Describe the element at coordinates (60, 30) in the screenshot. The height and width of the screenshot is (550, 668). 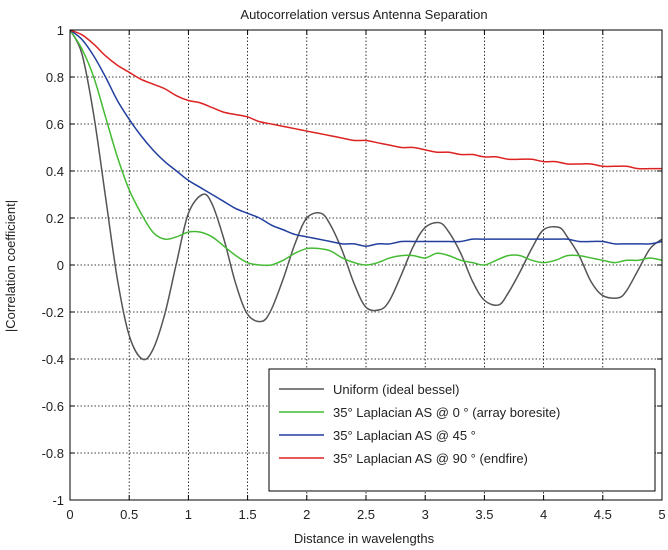
I see `y-tick-label: 1` at that location.